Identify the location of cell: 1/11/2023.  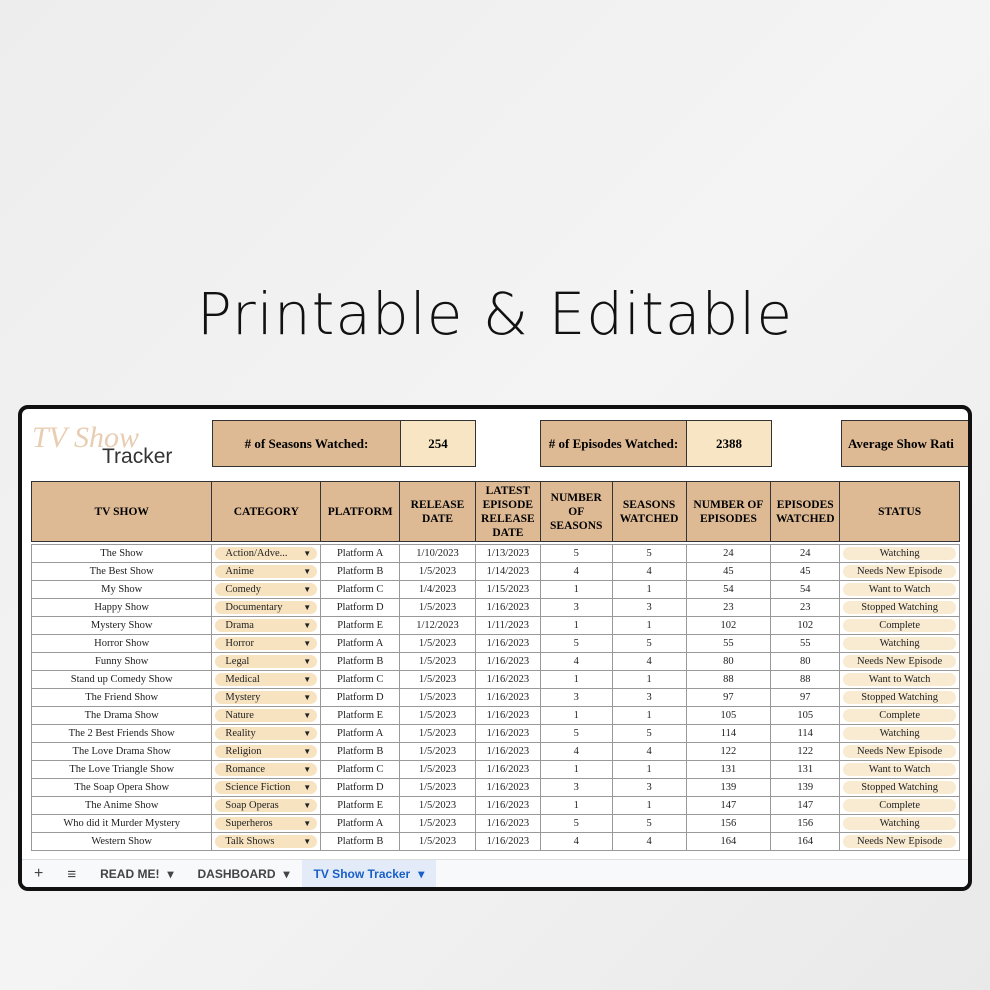
(507, 625).